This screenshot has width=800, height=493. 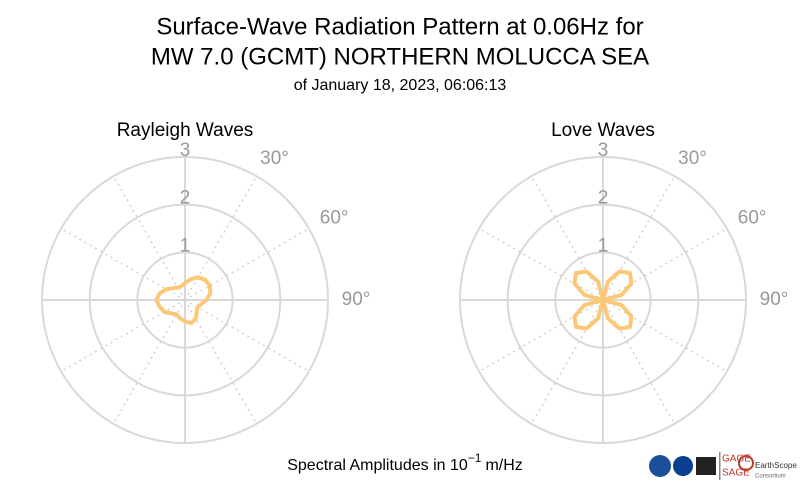 I want to click on logo-text: Consortium, so click(x=770, y=477).